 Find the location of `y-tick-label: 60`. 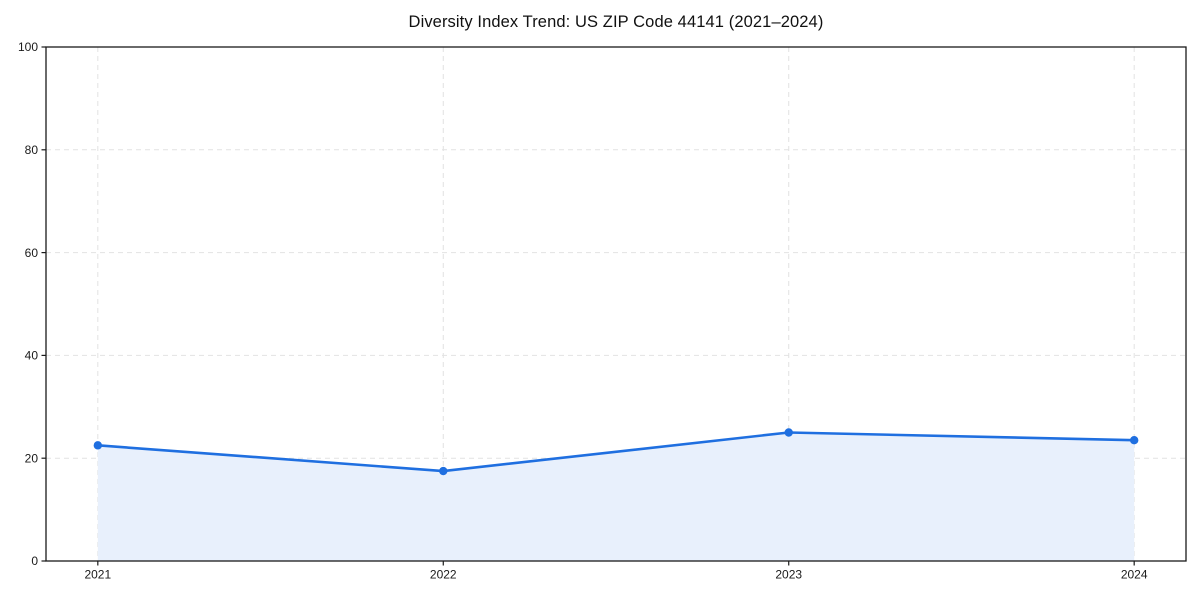

y-tick-label: 60 is located at coordinates (32, 253).